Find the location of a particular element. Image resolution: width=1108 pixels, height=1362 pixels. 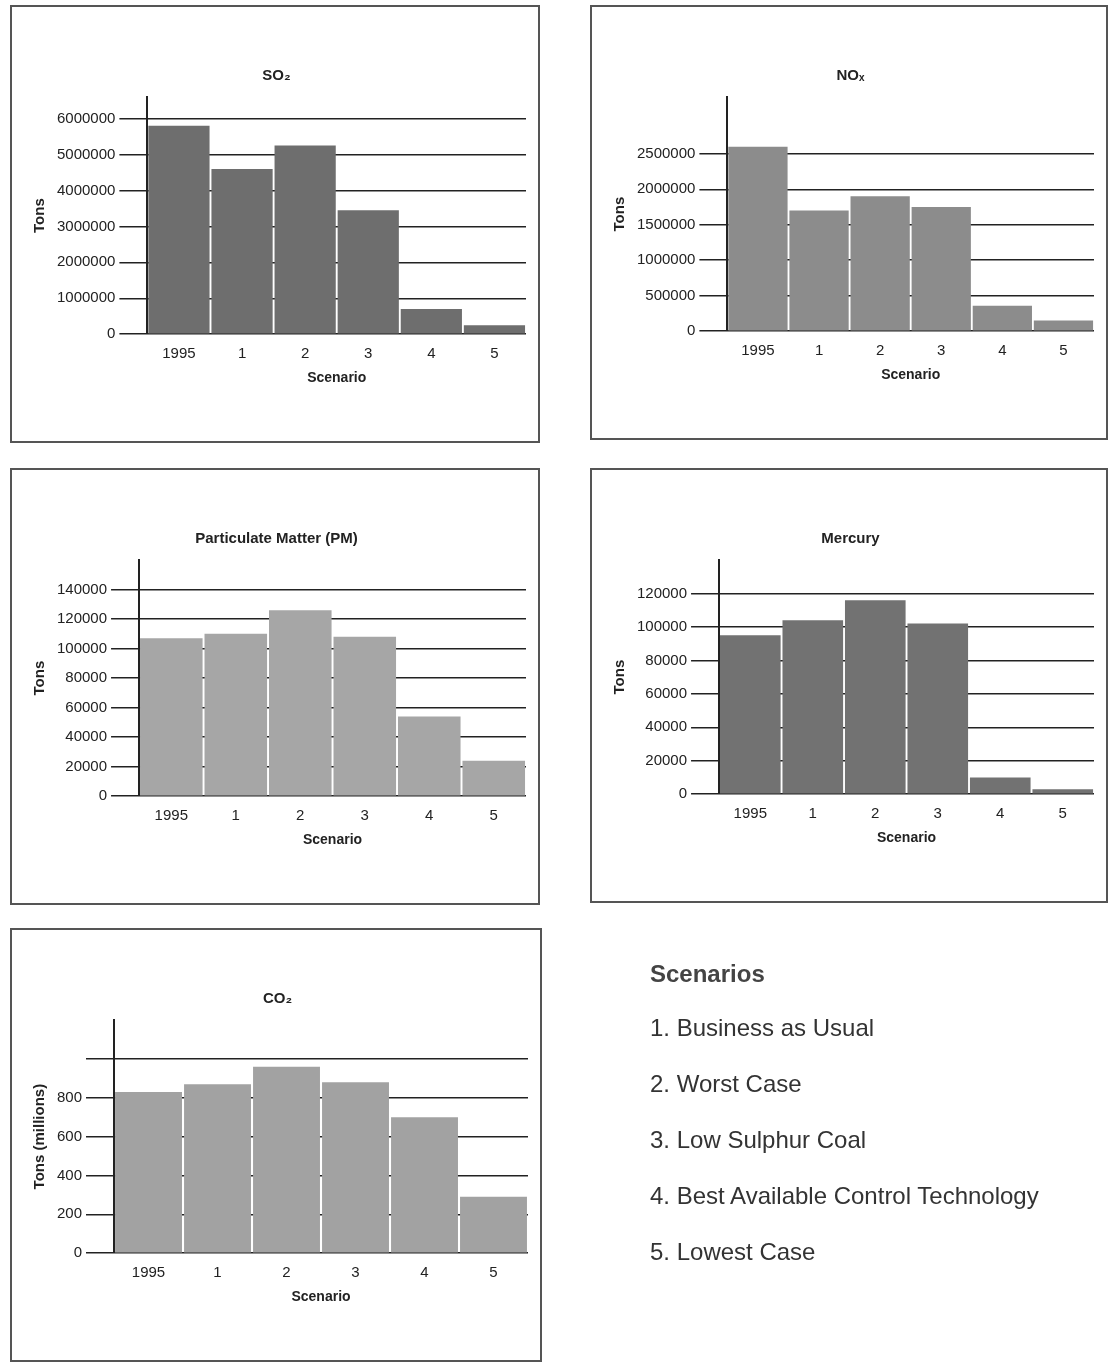

y-tick-label: 500000 is located at coordinates (670, 294).